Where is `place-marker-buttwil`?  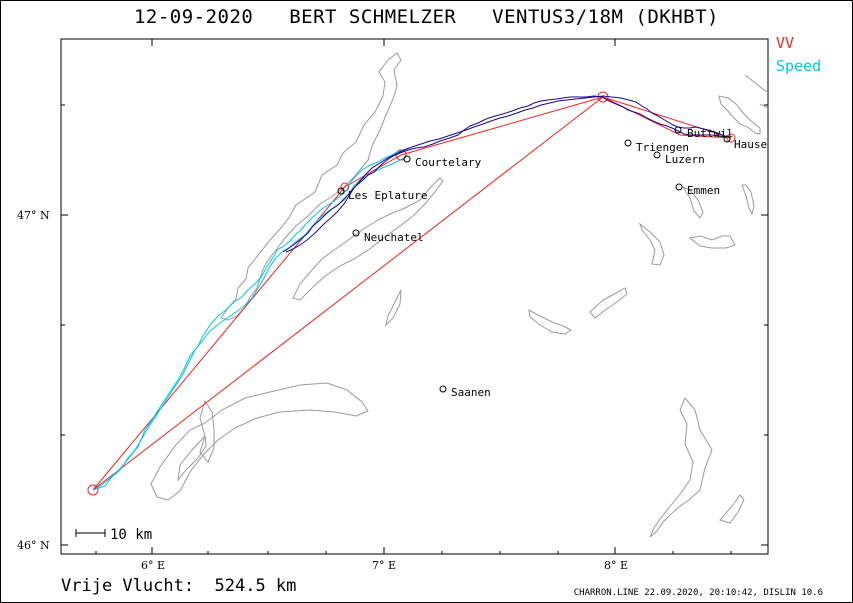
place-marker-buttwil is located at coordinates (678, 130).